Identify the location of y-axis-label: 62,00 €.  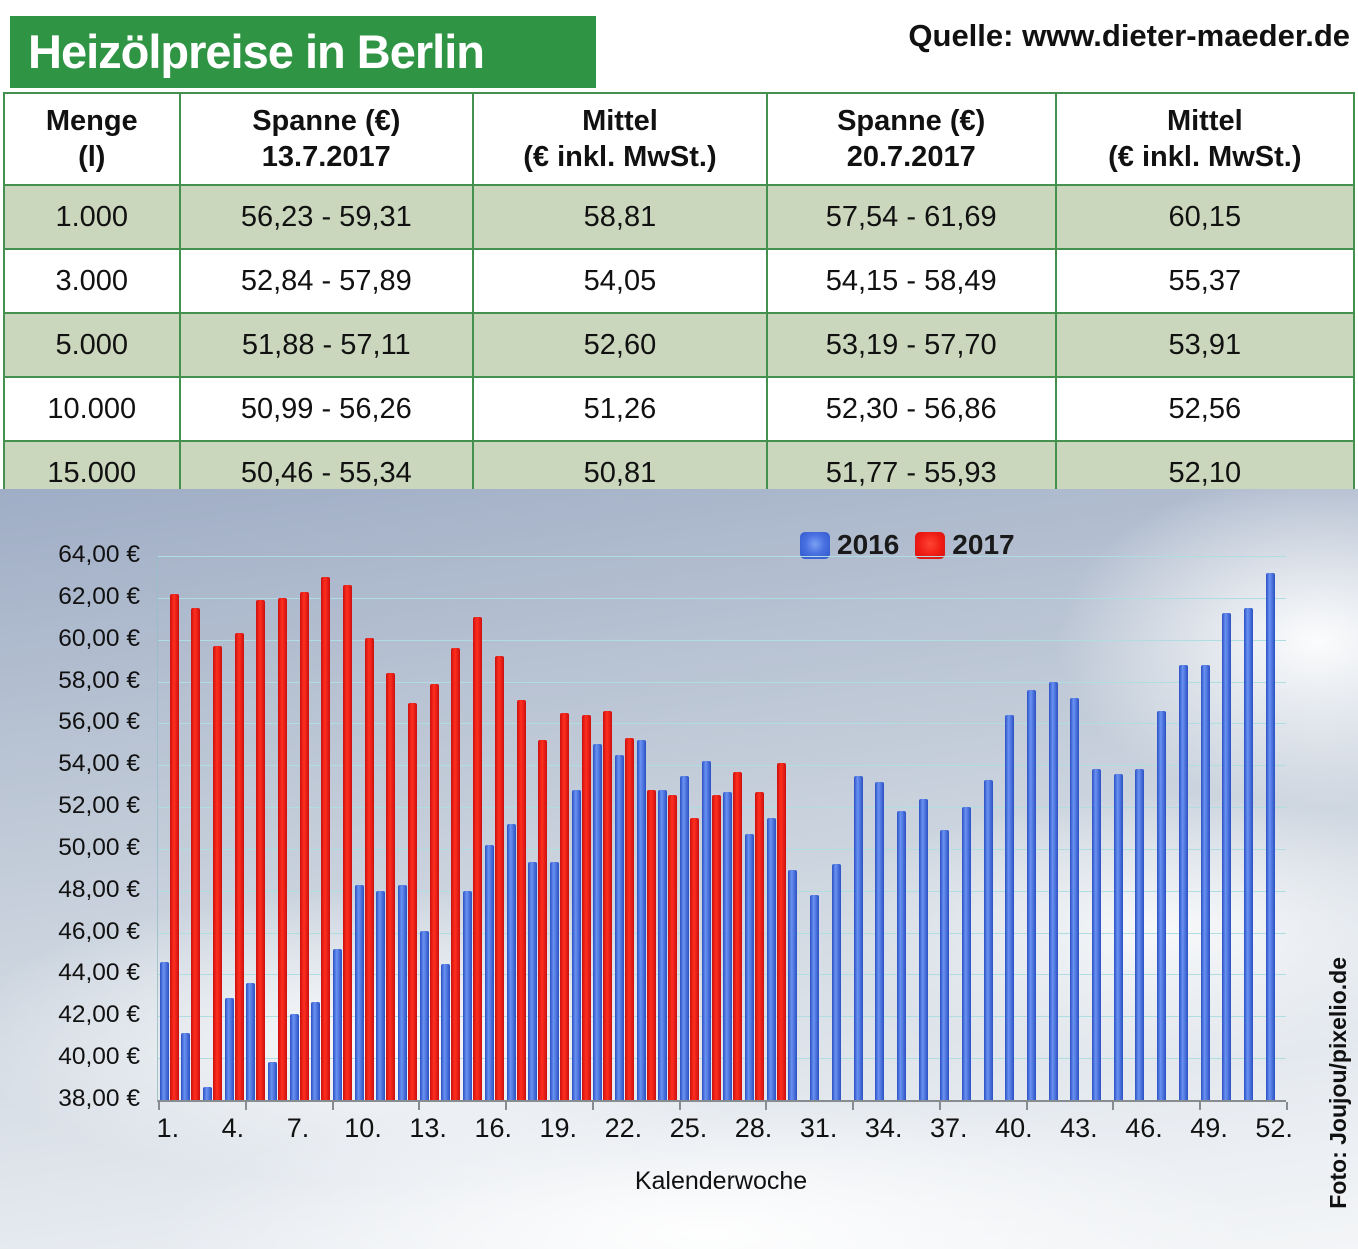
(99, 596).